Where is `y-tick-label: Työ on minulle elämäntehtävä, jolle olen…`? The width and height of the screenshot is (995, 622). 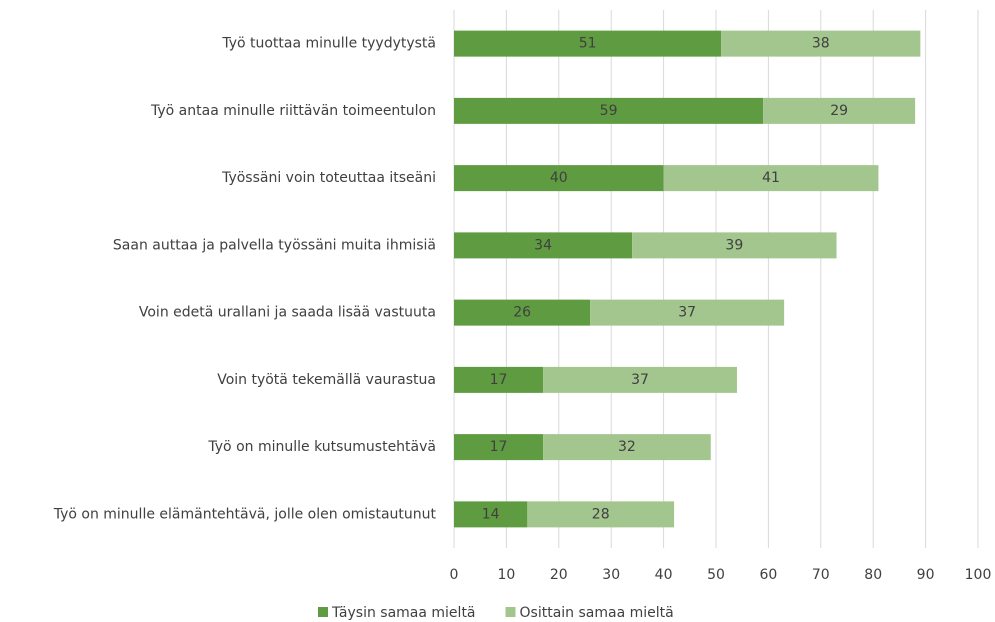 y-tick-label: Työ on minulle elämäntehtävä, jolle olen… is located at coordinates (245, 514).